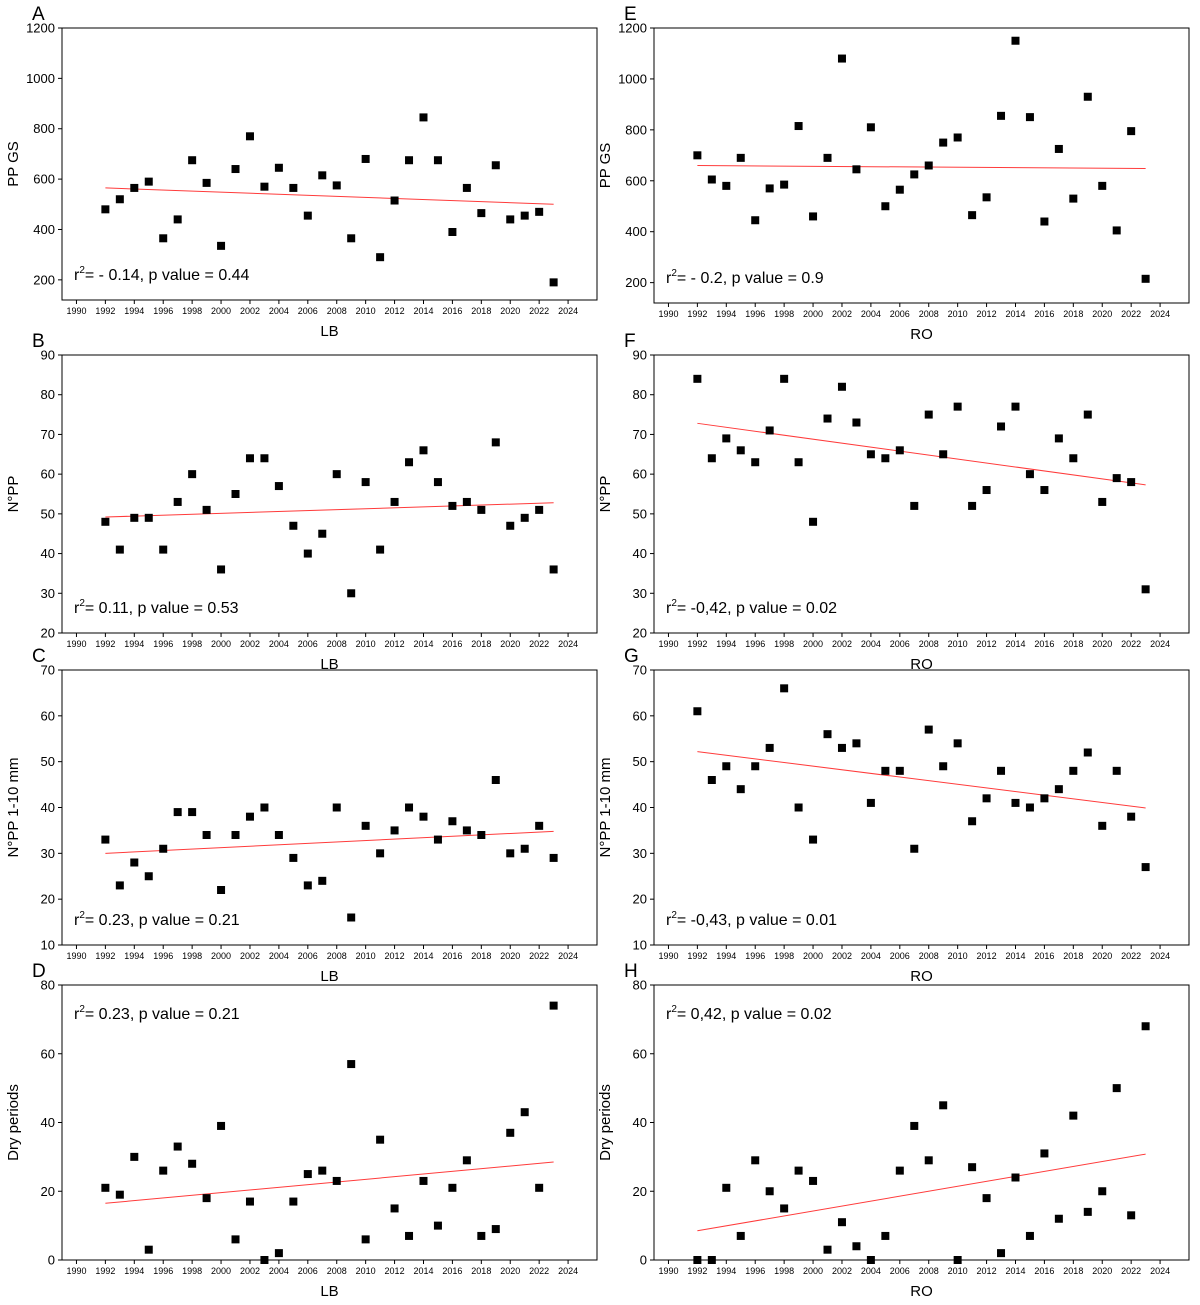 Image resolution: width=1200 pixels, height=1305 pixels. What do you see at coordinates (640, 355) in the screenshot?
I see `y-tick-label-90: 90` at bounding box center [640, 355].